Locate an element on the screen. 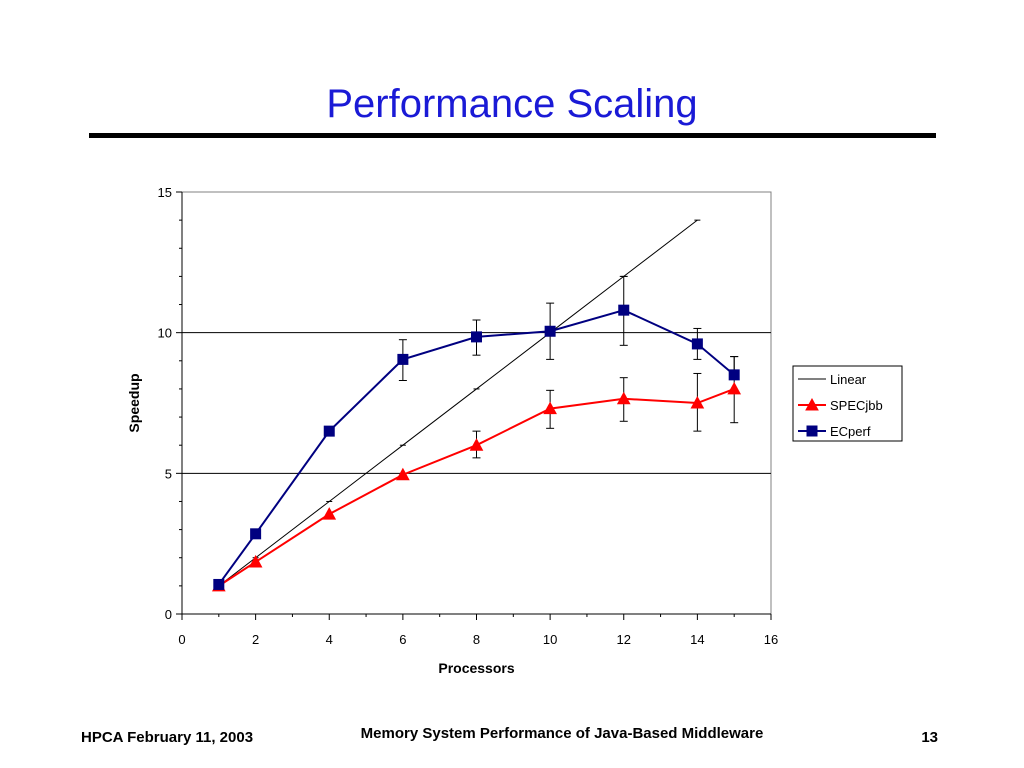 The height and width of the screenshot is (768, 1024). x-tick-label: 16 is located at coordinates (771, 639).